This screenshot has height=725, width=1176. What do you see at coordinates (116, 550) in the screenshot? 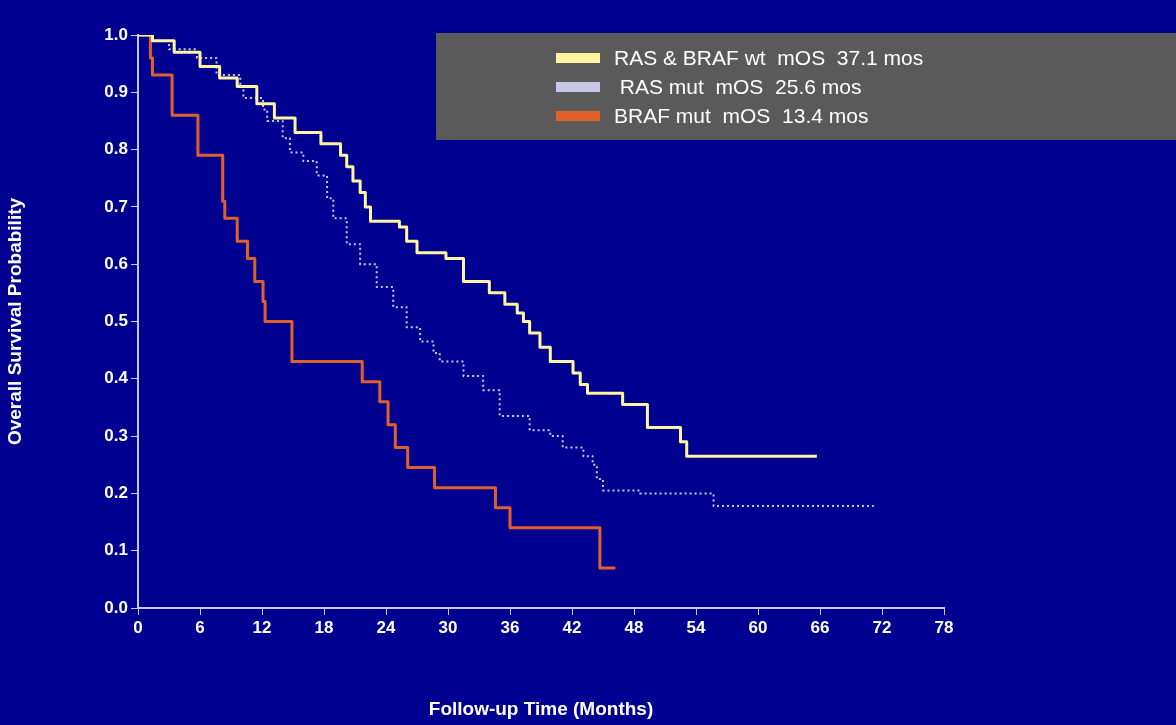
I see `y-tick-label: 0.1` at bounding box center [116, 550].